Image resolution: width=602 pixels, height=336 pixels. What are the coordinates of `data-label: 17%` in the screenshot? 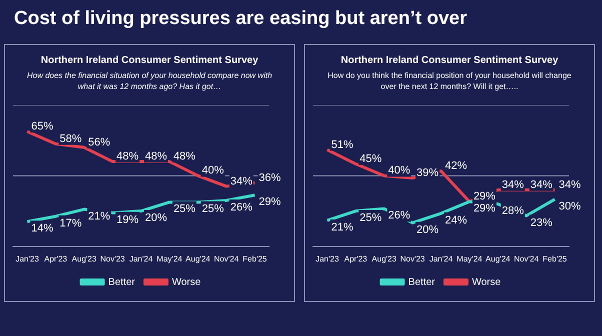 It's located at (71, 223).